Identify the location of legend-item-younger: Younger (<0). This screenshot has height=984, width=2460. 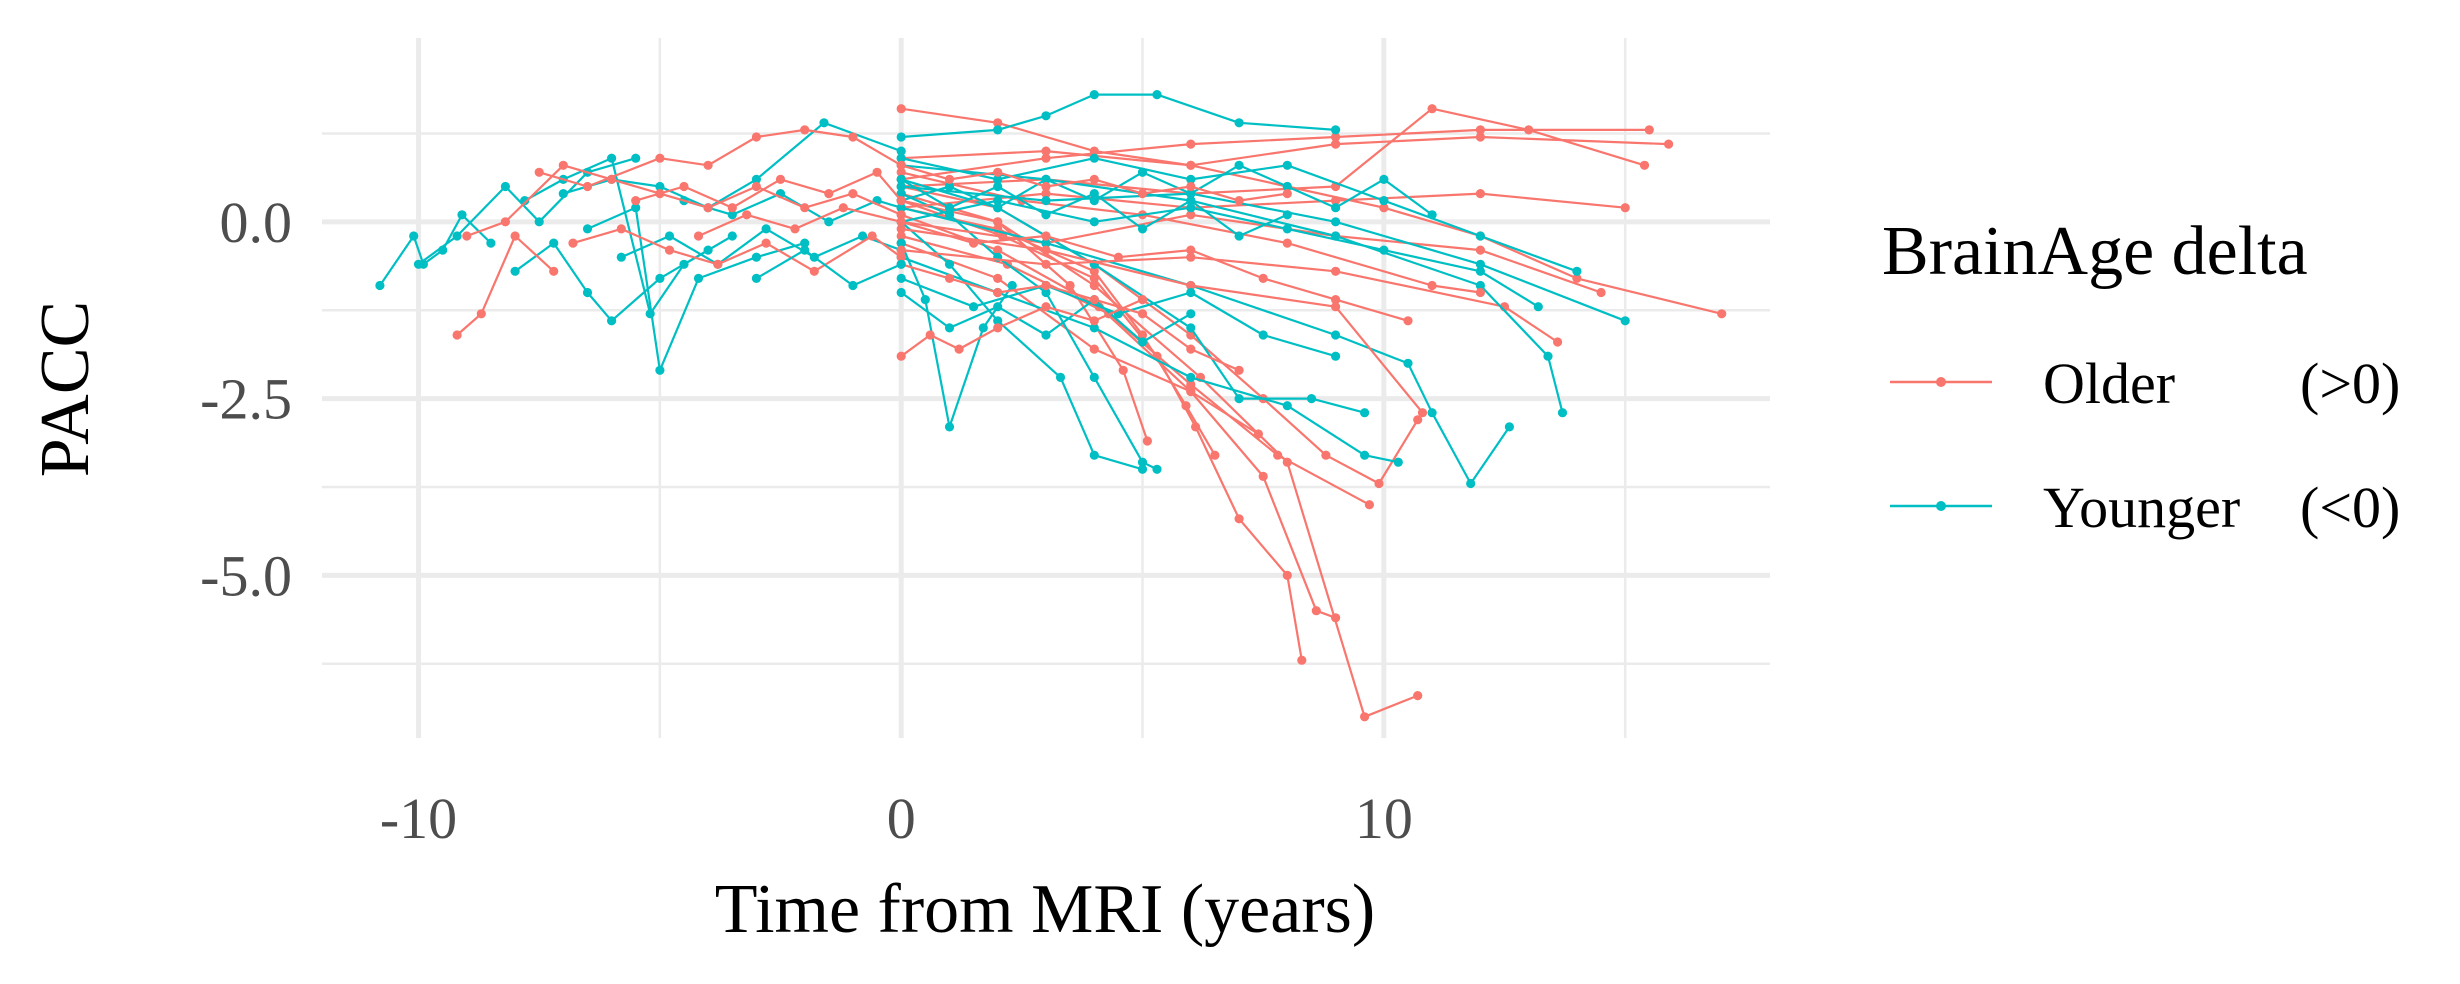
(2145, 507).